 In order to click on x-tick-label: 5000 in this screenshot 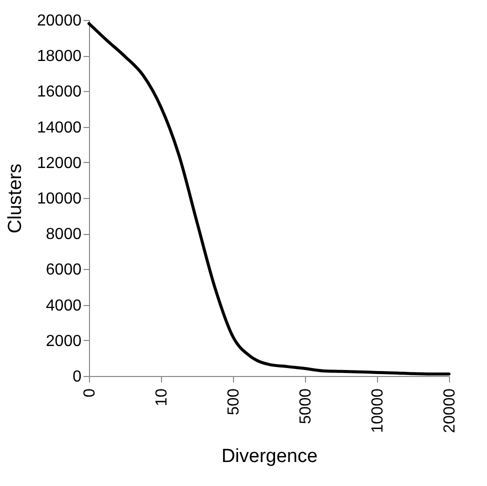, I will do `click(306, 406)`.